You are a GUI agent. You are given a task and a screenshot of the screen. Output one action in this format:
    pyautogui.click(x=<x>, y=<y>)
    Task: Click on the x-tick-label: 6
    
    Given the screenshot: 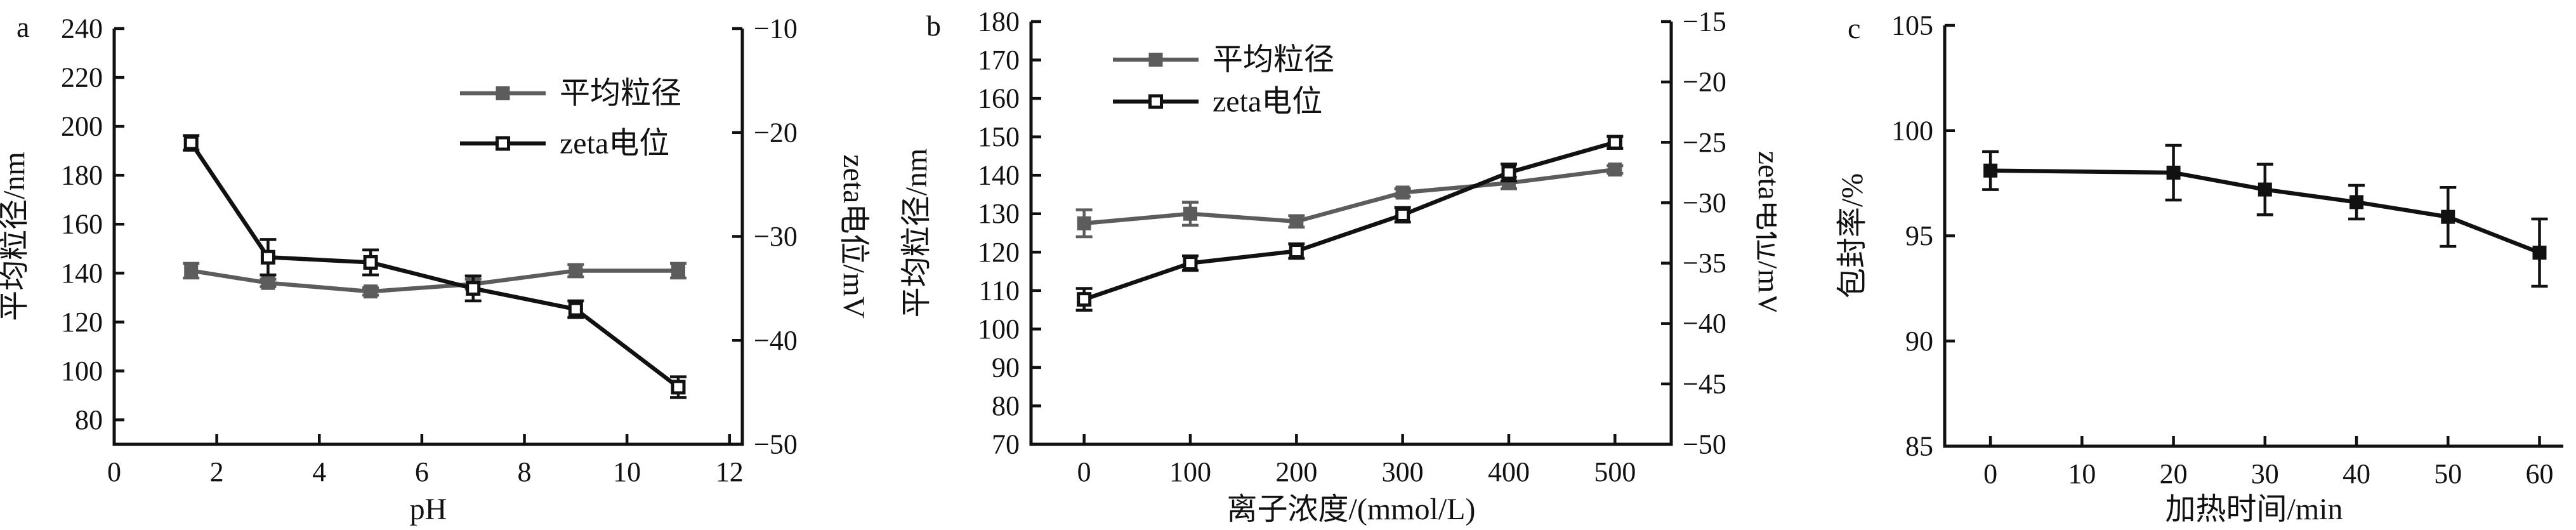 What is the action you would take?
    pyautogui.click(x=422, y=471)
    